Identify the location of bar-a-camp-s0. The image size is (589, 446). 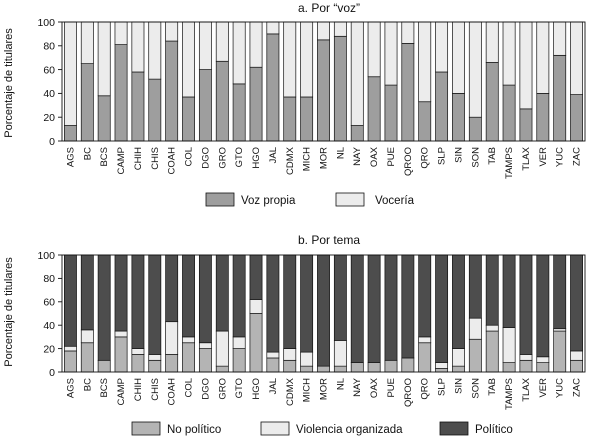
(121, 93).